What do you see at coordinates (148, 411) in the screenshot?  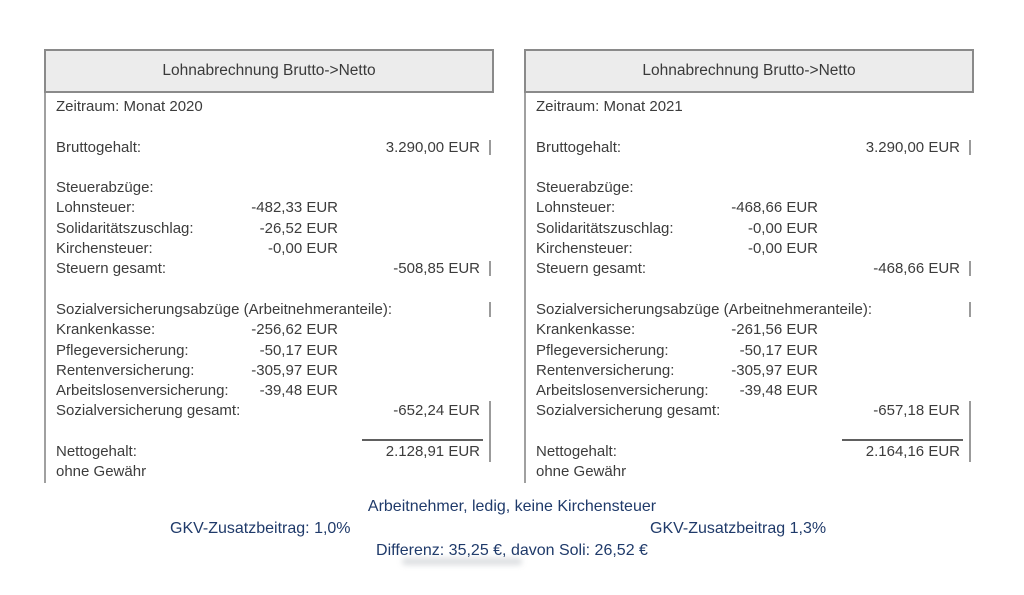 I see `row-label: Sozialversicherung gesamt:` at bounding box center [148, 411].